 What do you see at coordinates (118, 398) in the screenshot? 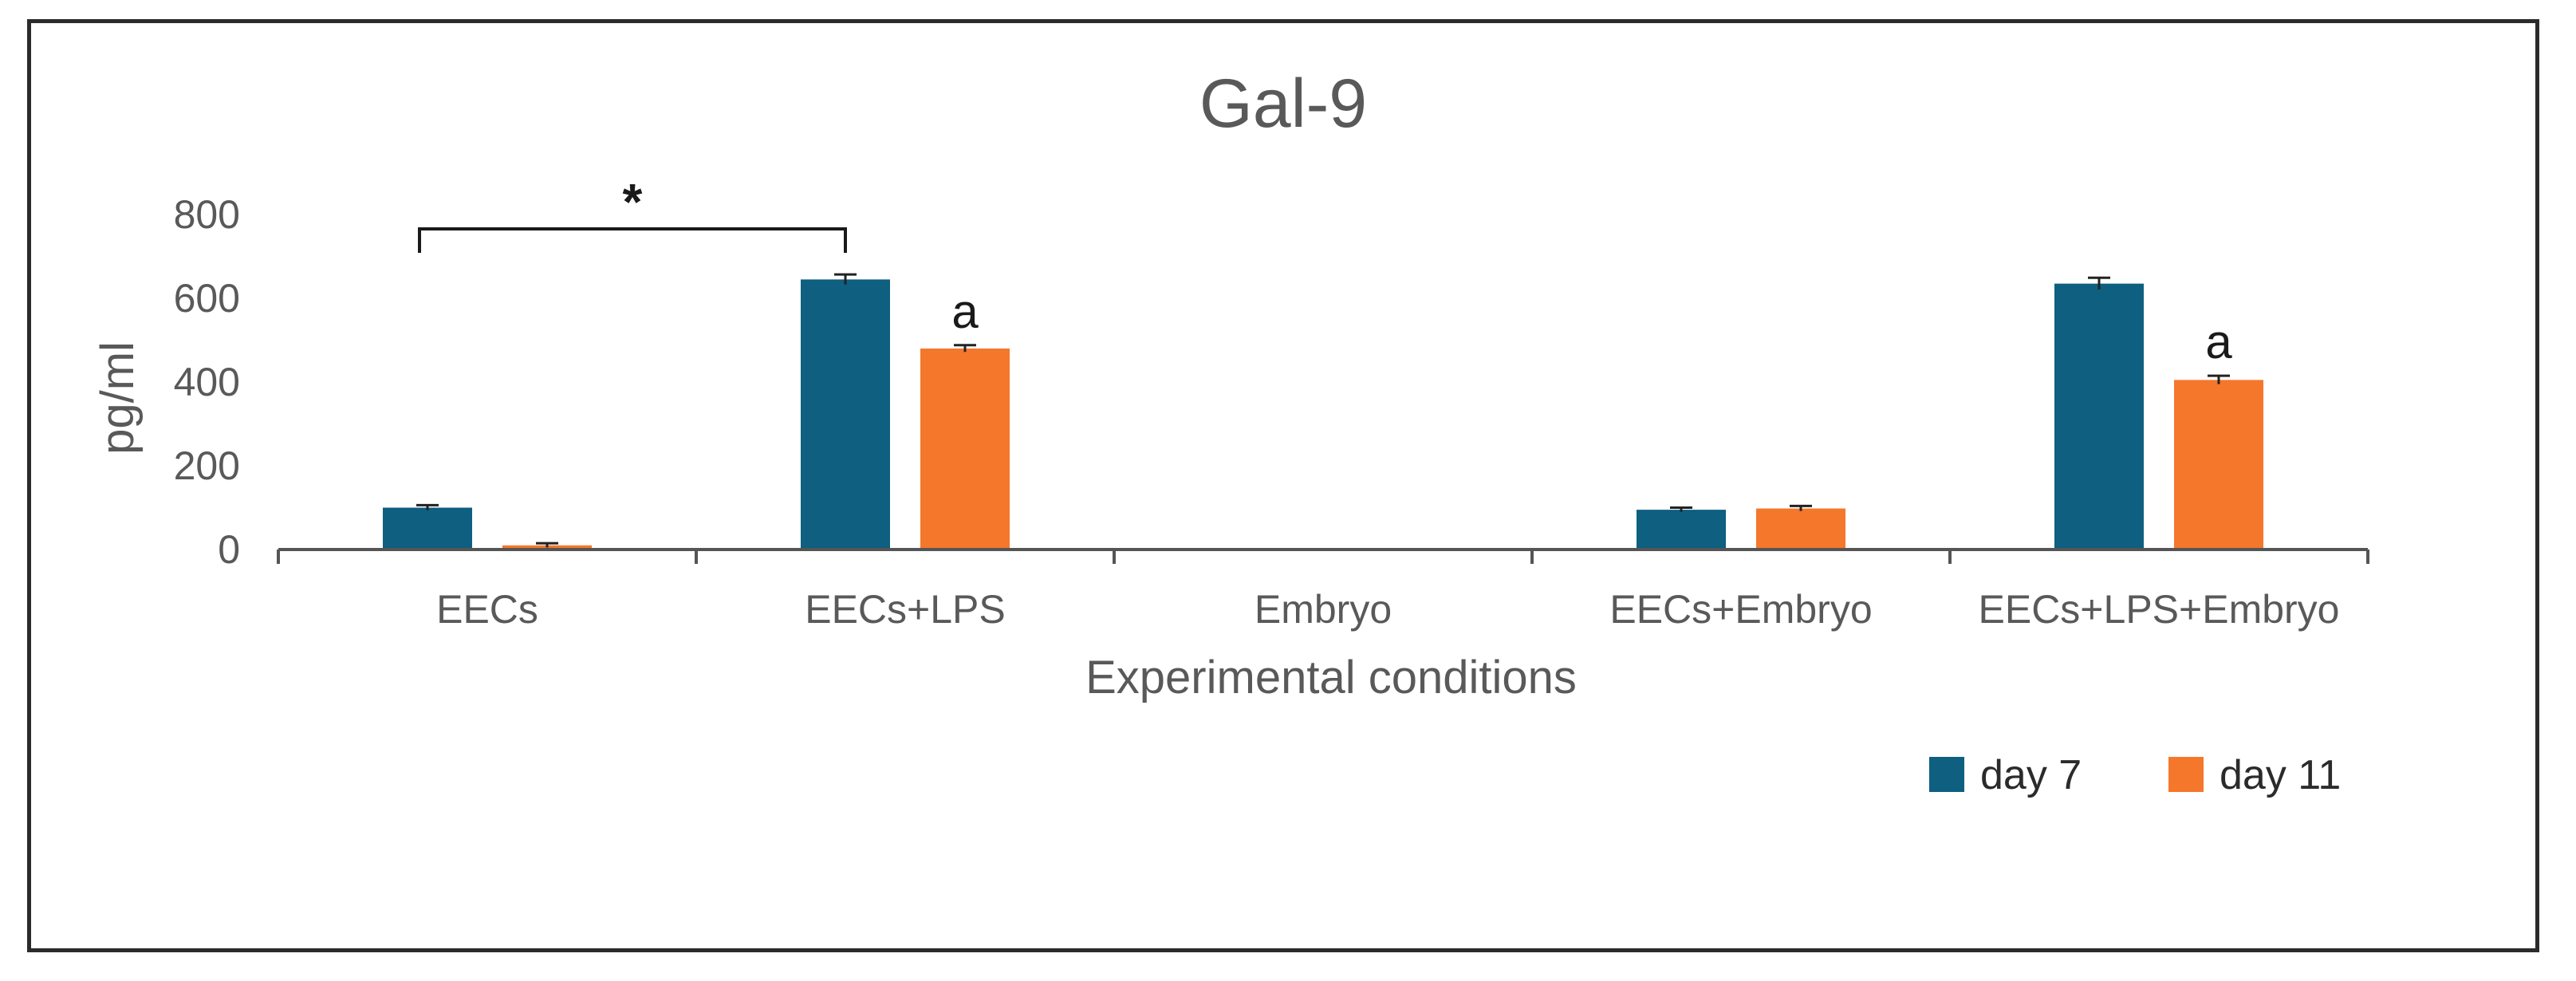
I see `y-axis-label: pg/ml` at bounding box center [118, 398].